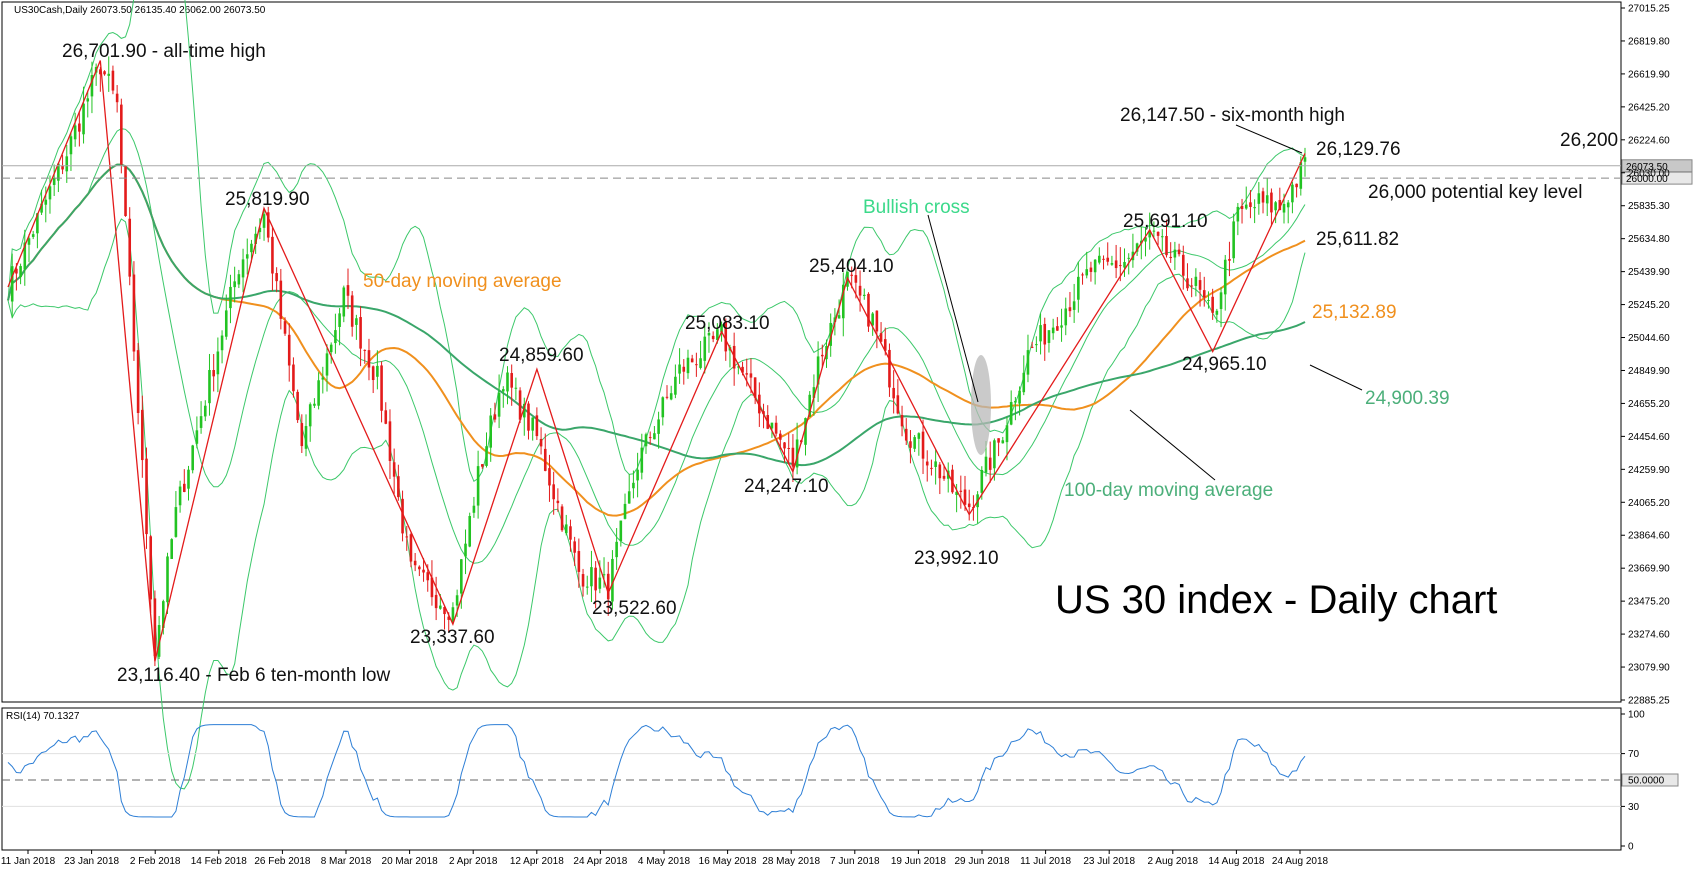 The image size is (1695, 873). What do you see at coordinates (1649, 272) in the screenshot?
I see `y-tick-label: 25439.90` at bounding box center [1649, 272].